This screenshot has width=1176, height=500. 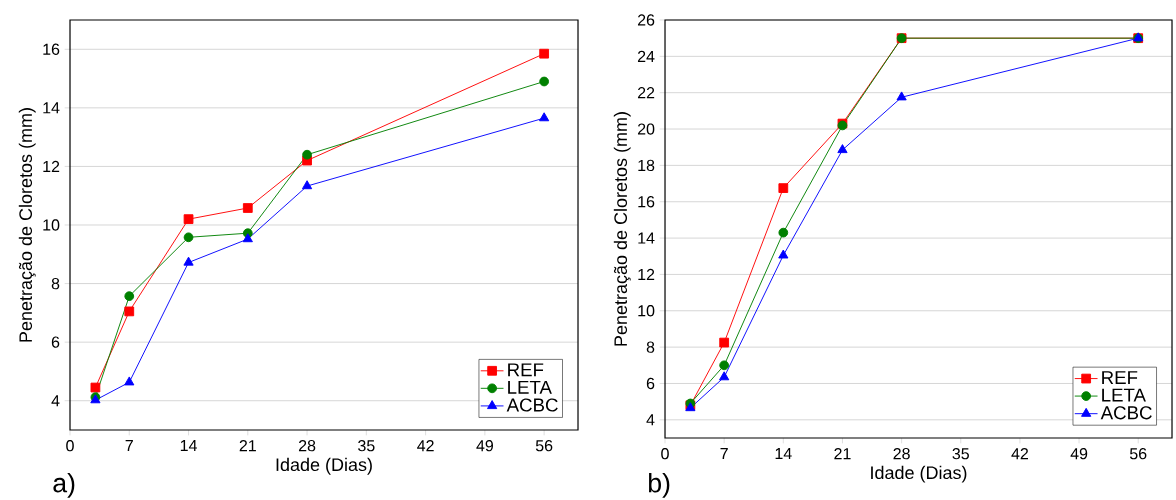 What do you see at coordinates (64, 485) in the screenshot?
I see `text: a)` at bounding box center [64, 485].